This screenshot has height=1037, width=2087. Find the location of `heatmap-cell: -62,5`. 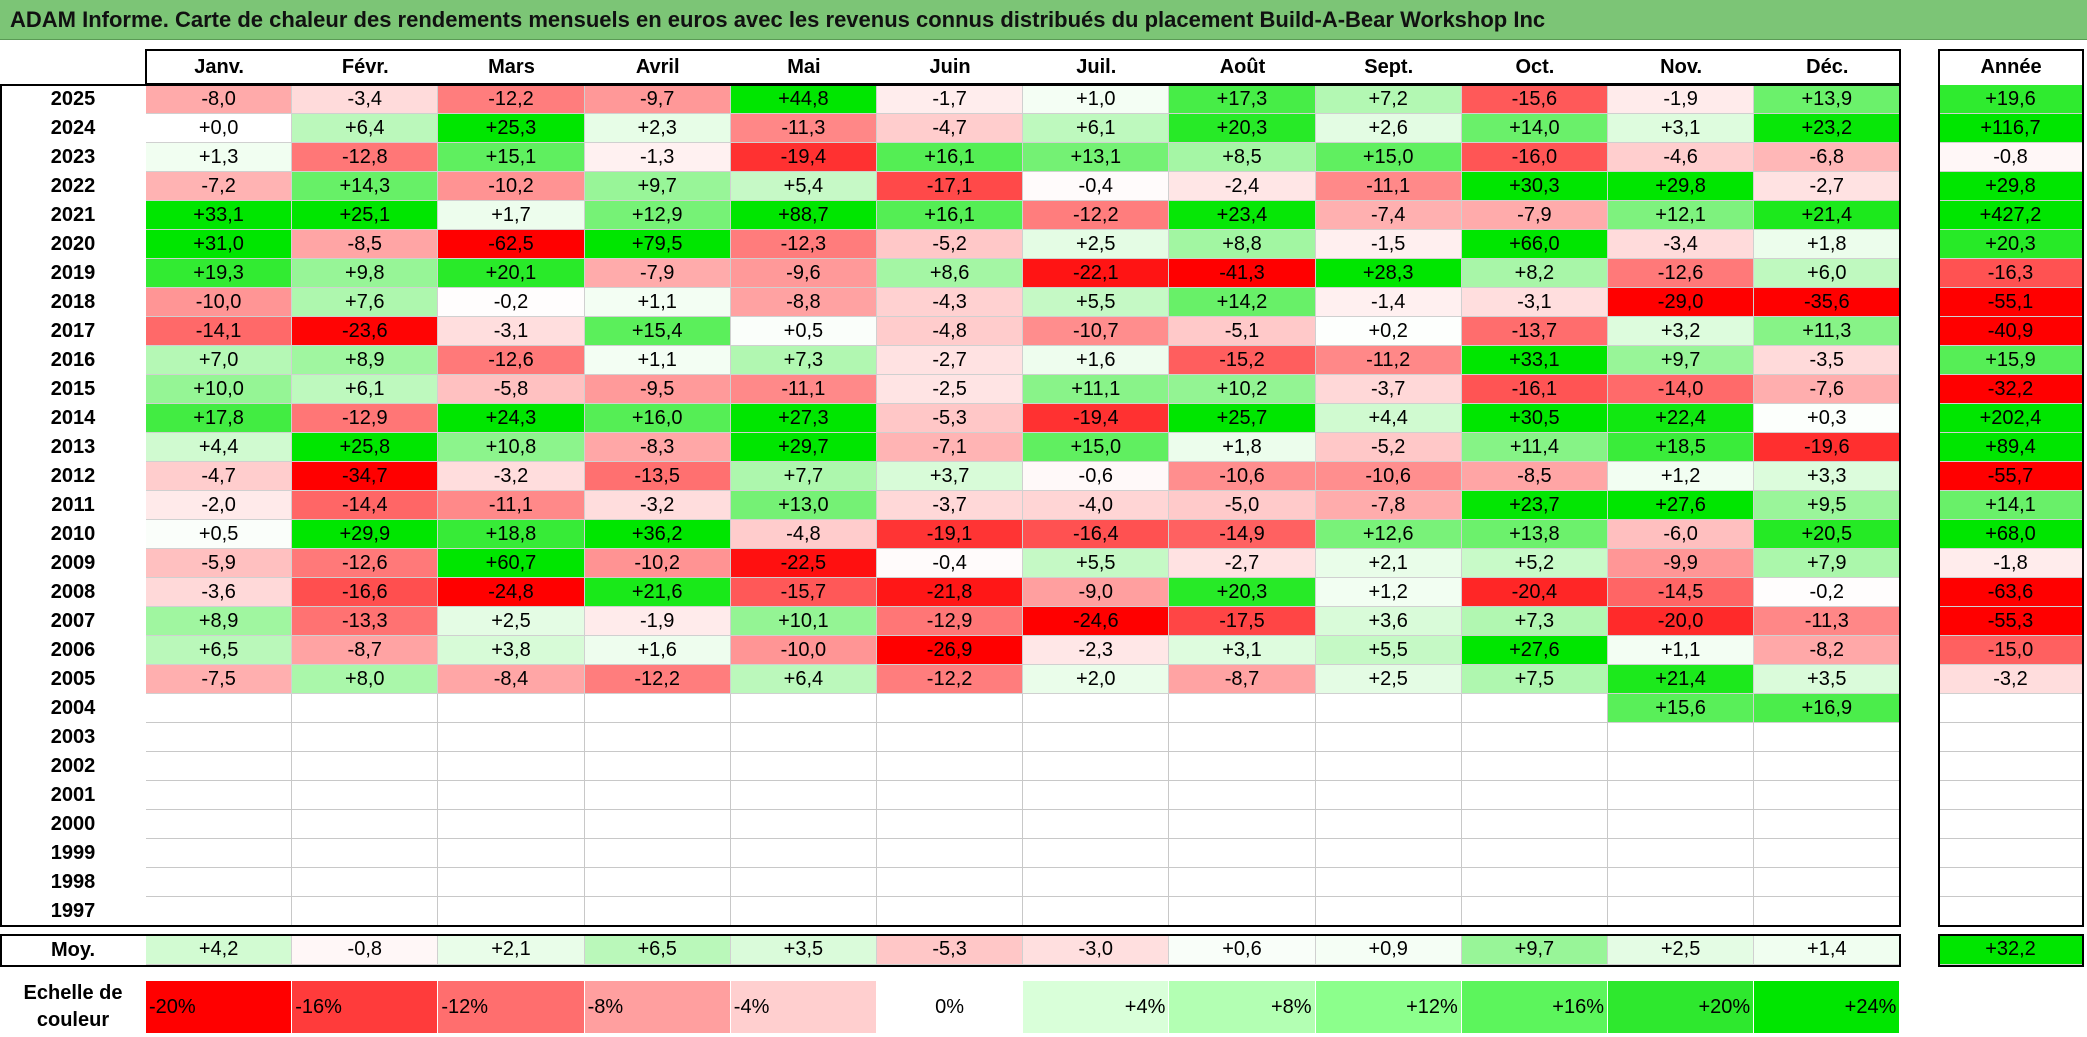

heatmap-cell: -62,5 is located at coordinates (511, 244).